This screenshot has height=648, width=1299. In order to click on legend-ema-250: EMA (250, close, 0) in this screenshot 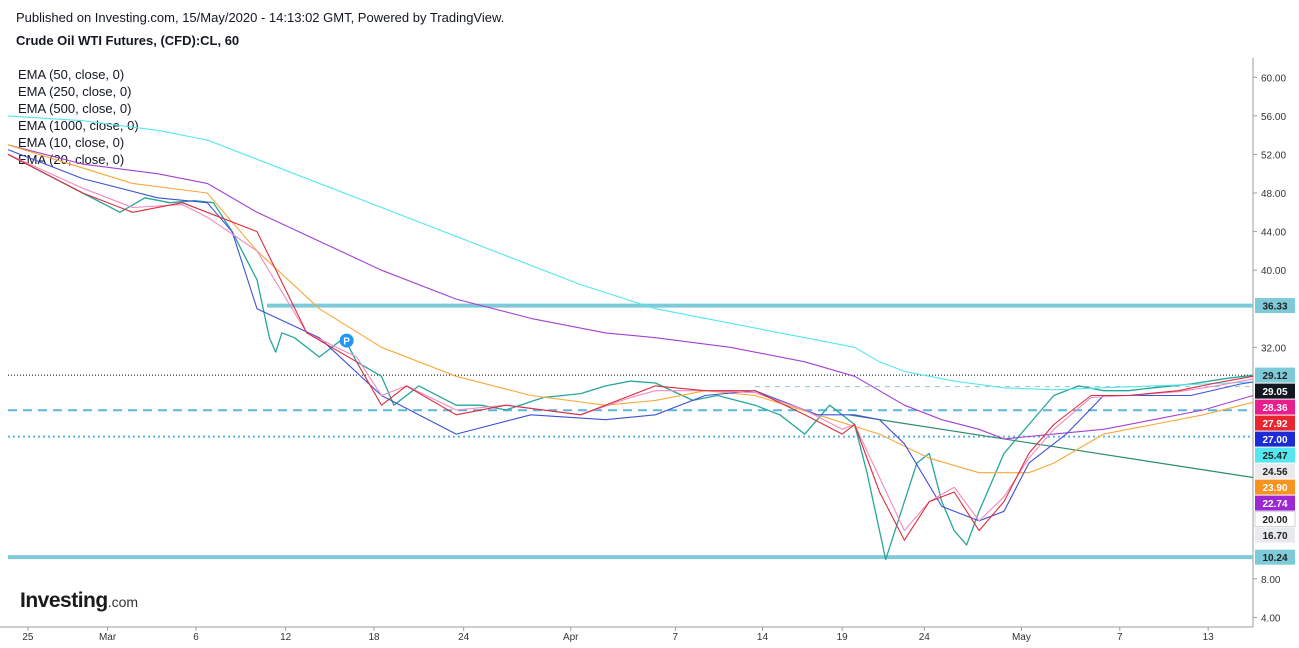, I will do `click(75, 91)`.